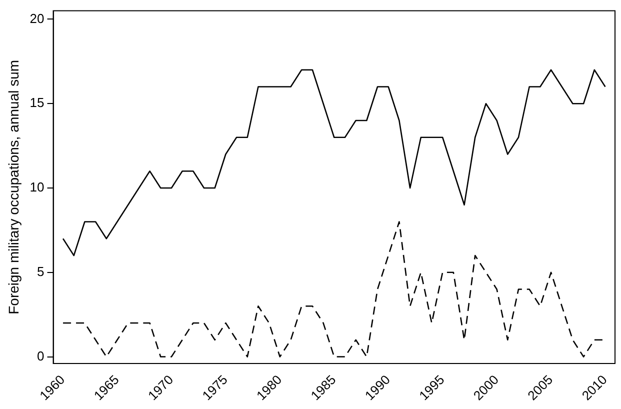 The height and width of the screenshot is (409, 621). What do you see at coordinates (37, 102) in the screenshot?
I see `y-tick-label: 15` at bounding box center [37, 102].